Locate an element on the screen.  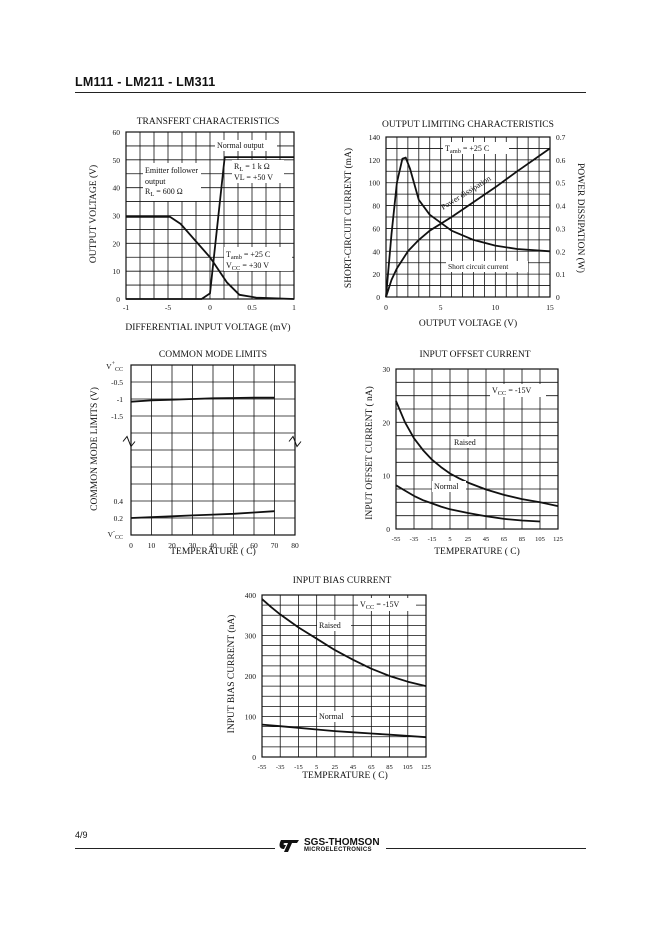
rl-1k-label: RL = 1 k Ω is located at coordinates (252, 167).